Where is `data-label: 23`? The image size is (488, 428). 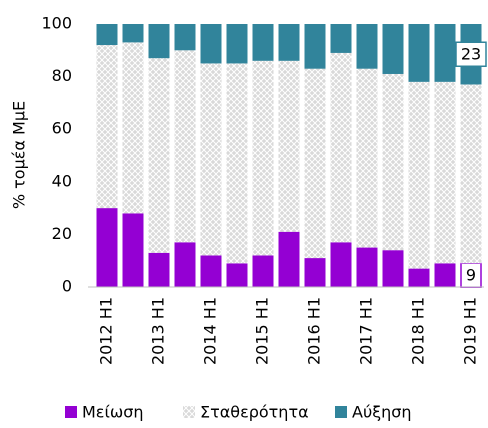 data-label: 23 is located at coordinates (471, 54).